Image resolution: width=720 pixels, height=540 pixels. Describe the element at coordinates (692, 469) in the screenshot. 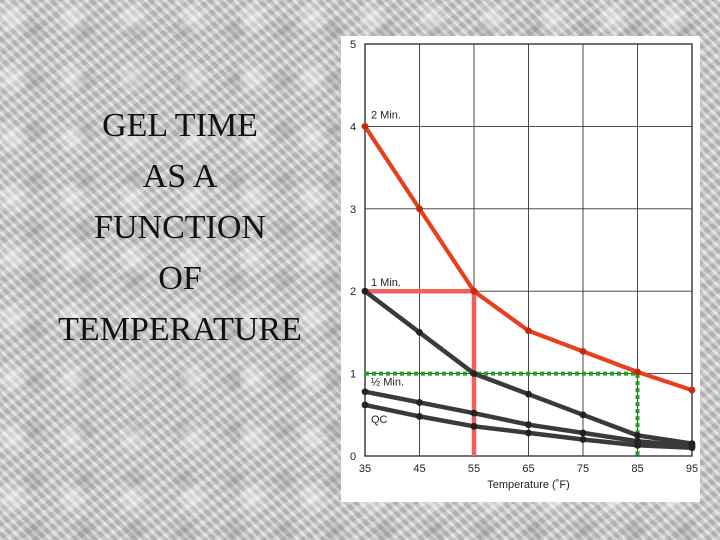

I see `x-tick-label: 95` at that location.